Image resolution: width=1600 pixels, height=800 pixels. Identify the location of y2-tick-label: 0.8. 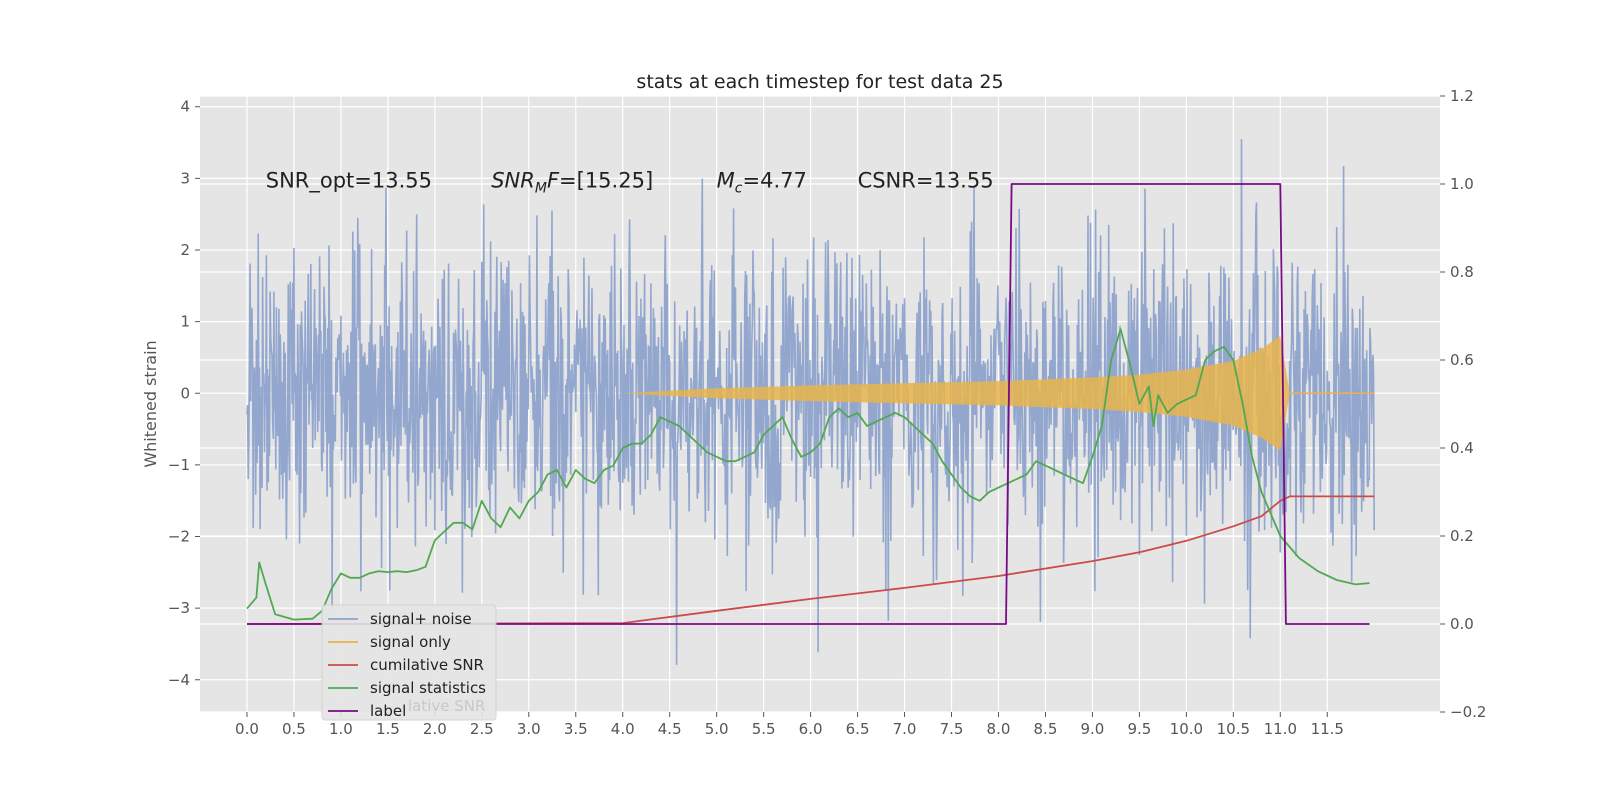
(1462, 272).